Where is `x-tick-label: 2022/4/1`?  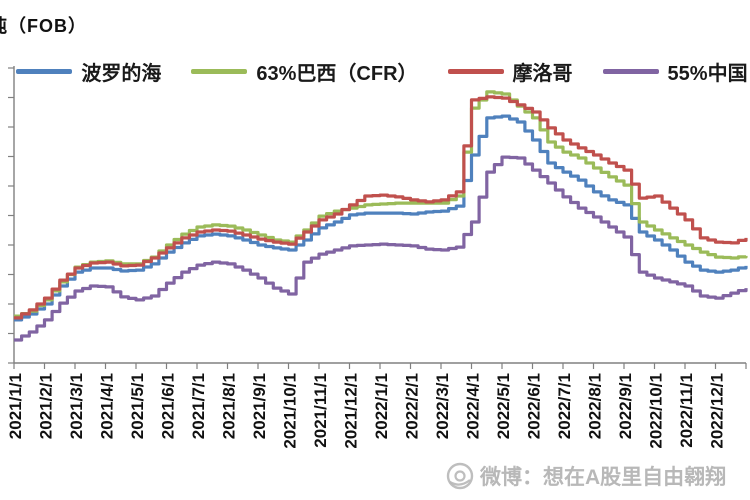 x-tick-label: 2022/4/1 is located at coordinates (473, 406).